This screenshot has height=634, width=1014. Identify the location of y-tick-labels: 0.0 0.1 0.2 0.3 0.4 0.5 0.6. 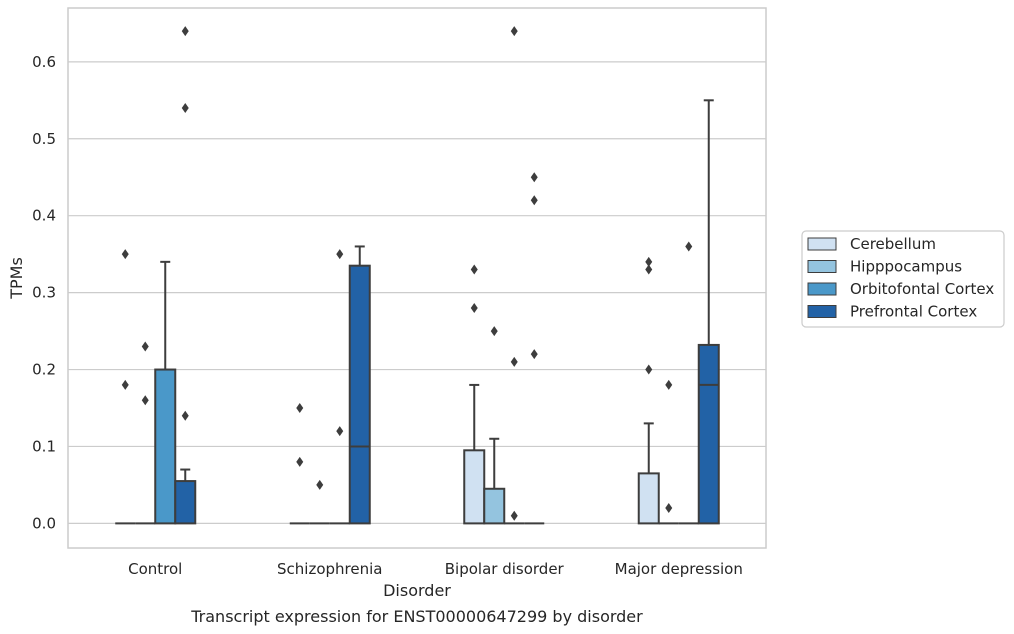
(44, 293).